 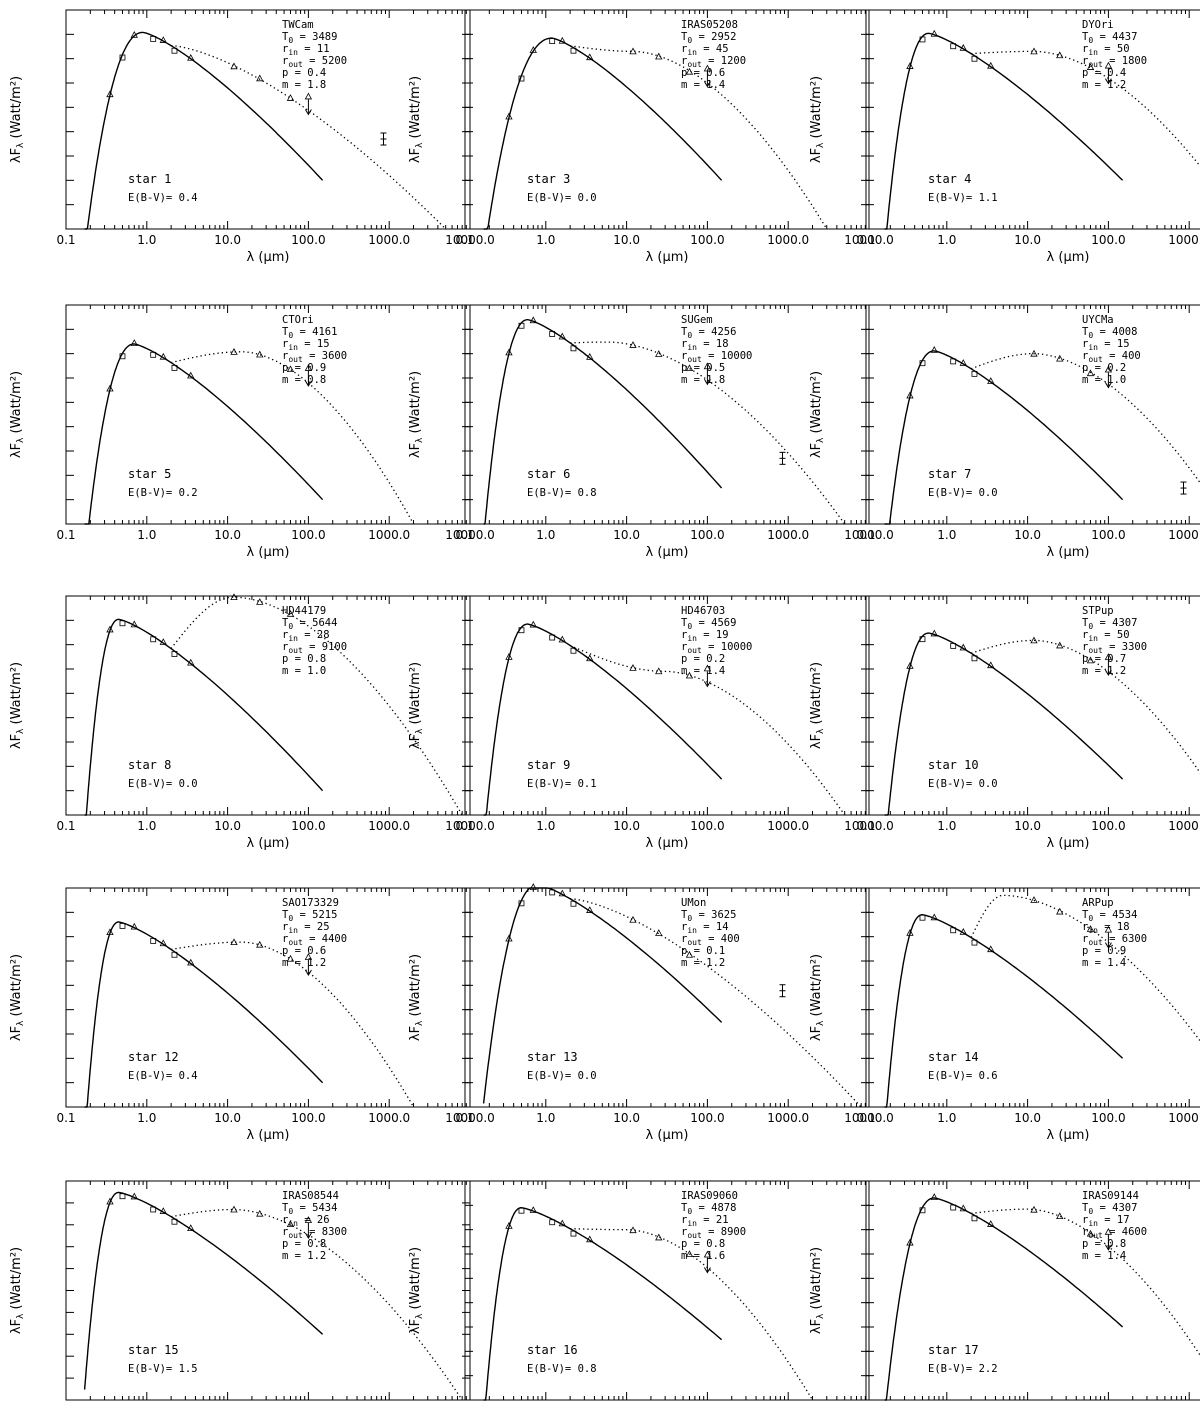 I want to click on y-tick-label: 10⁻¹², so click(x=44, y=1).